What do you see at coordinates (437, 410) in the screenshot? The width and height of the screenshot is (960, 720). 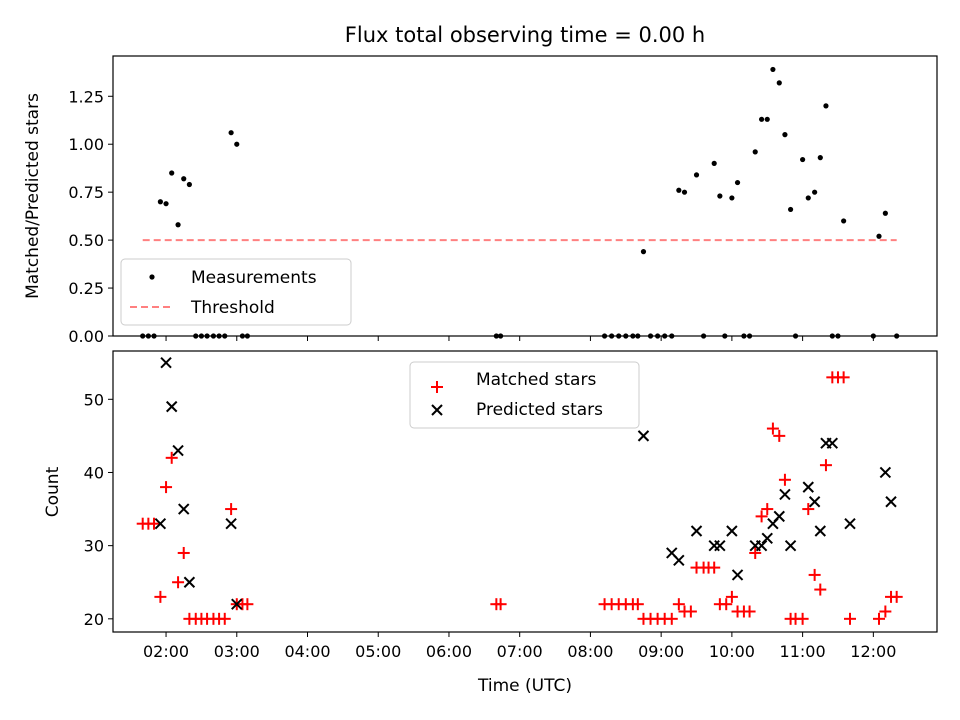 I see `legend-marker-predicted` at bounding box center [437, 410].